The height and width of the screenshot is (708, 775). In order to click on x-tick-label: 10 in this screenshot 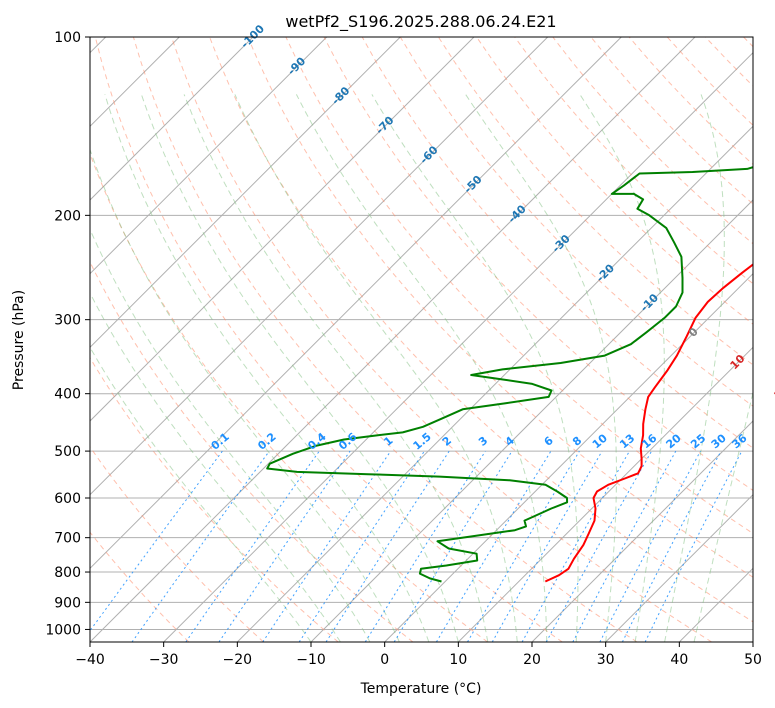, I will do `click(458, 660)`.